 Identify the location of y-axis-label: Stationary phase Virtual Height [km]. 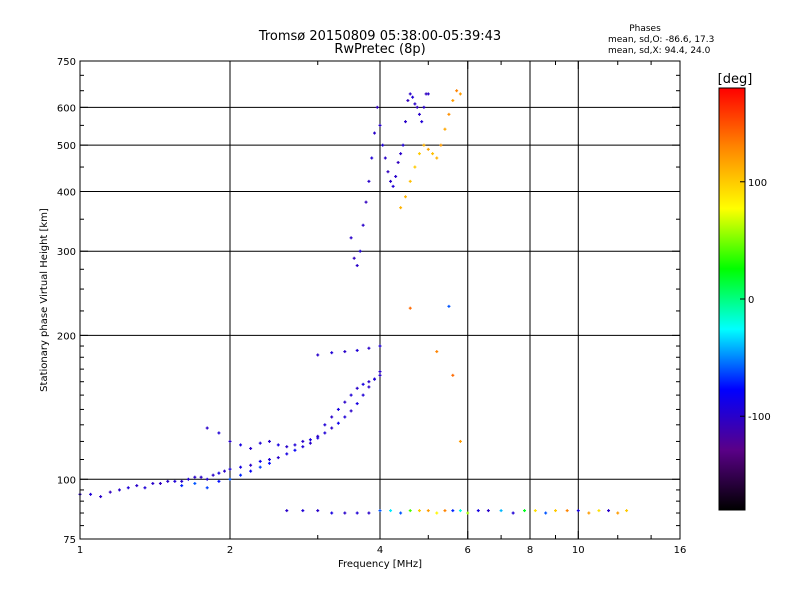
(44, 300).